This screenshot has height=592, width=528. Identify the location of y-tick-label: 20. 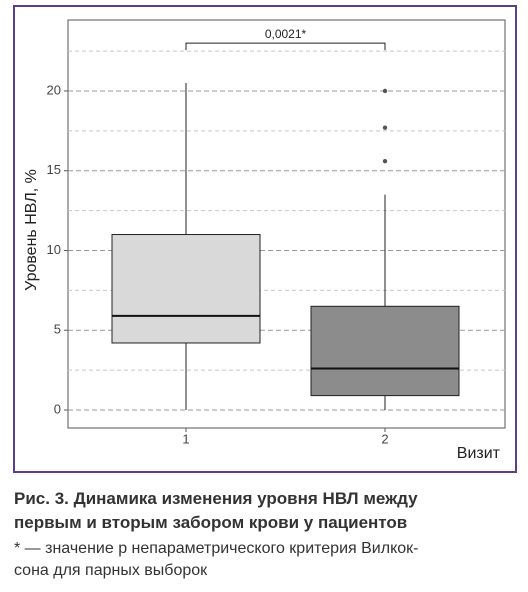
(54, 89).